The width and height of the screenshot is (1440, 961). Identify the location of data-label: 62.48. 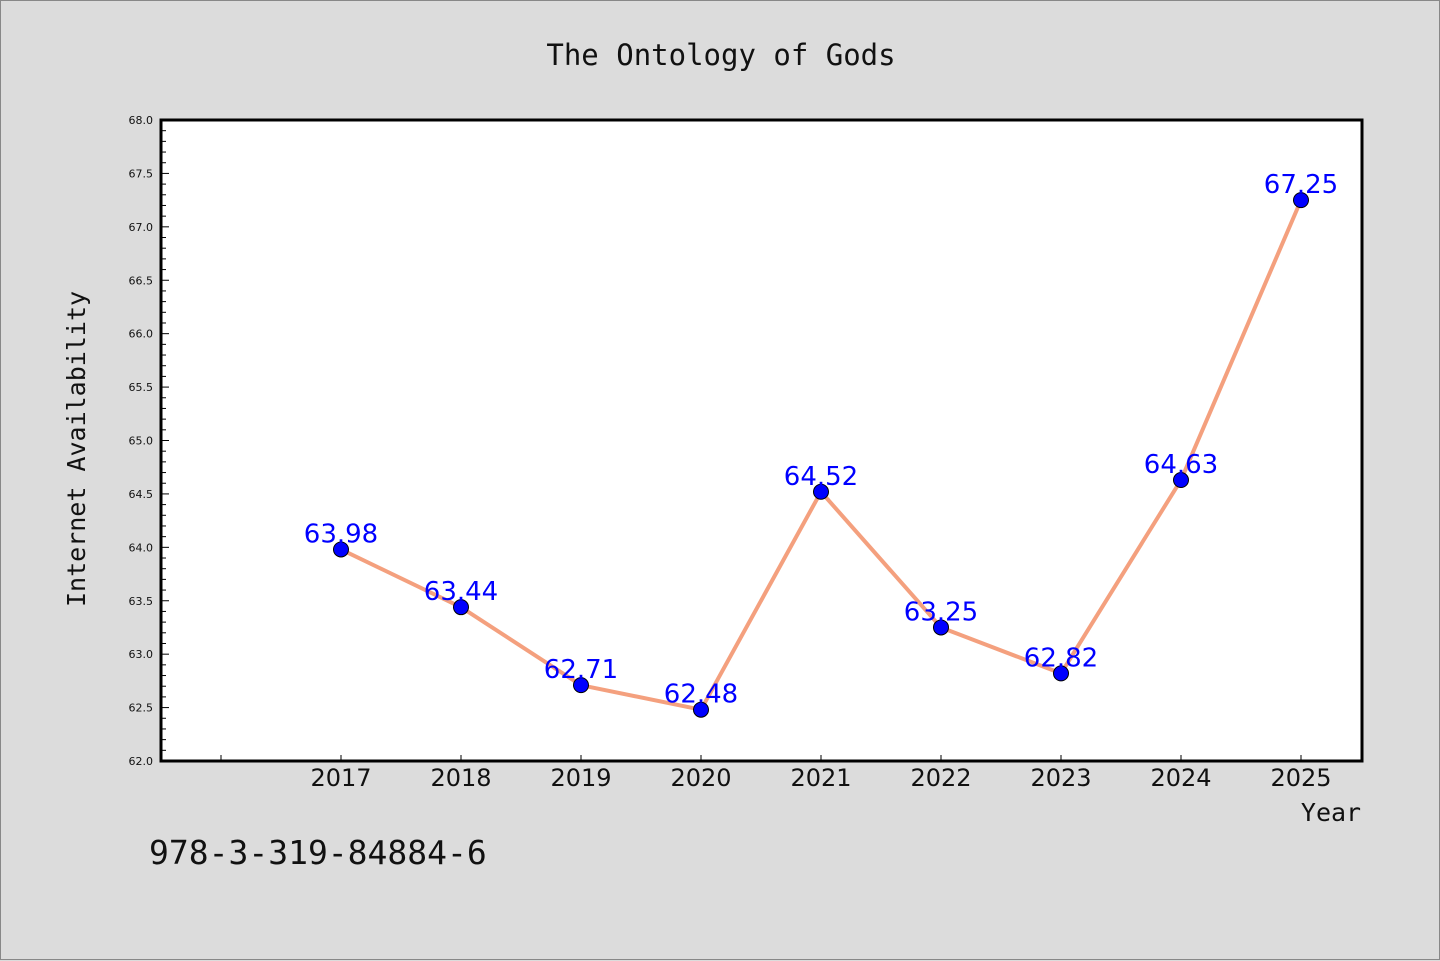
(701, 695).